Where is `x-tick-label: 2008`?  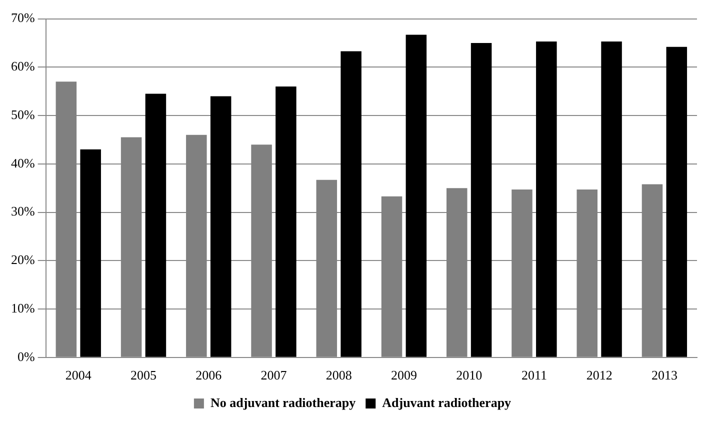 x-tick-label: 2008 is located at coordinates (339, 375).